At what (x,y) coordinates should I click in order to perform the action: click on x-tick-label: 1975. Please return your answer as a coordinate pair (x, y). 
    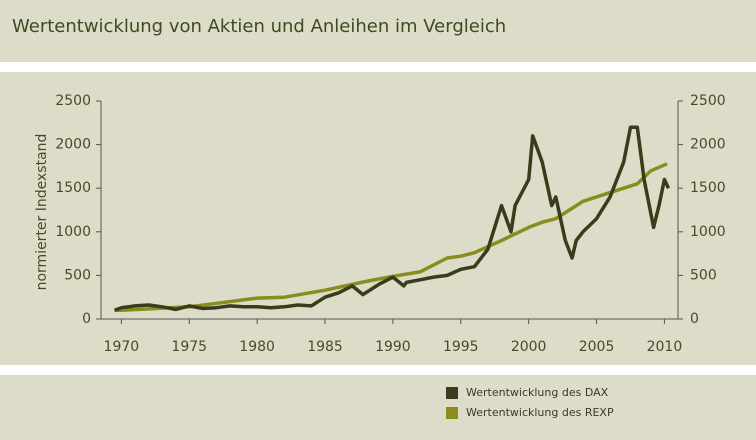
    Looking at the image, I should click on (189, 347).